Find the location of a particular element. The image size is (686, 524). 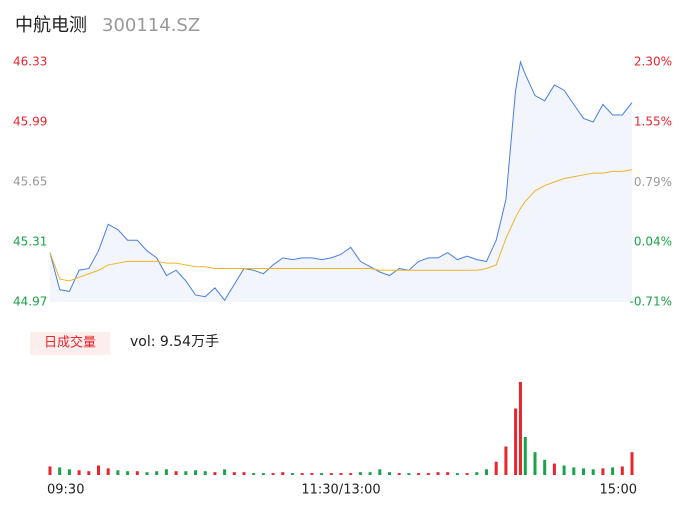

stock-name: 中航电测 is located at coordinates (51, 25).